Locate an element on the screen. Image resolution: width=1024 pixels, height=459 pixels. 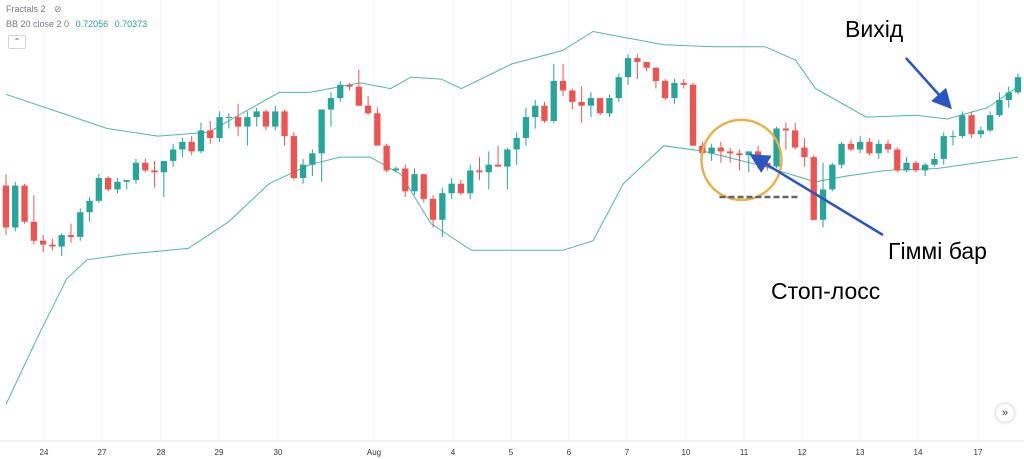
bb-value-1: 0.72056 is located at coordinates (92, 24).